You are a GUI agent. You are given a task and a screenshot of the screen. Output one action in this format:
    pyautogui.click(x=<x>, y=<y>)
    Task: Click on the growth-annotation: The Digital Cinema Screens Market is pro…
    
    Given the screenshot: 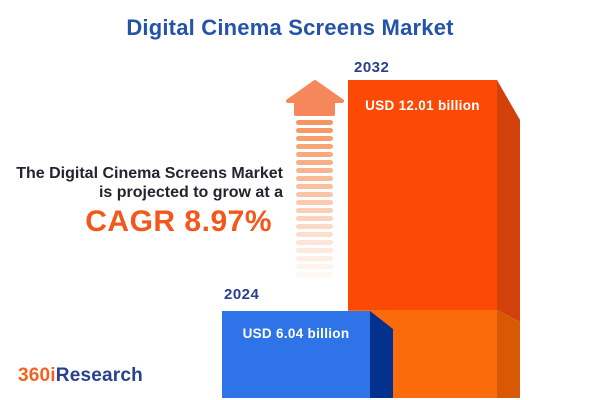 What is the action you would take?
    pyautogui.click(x=149, y=201)
    